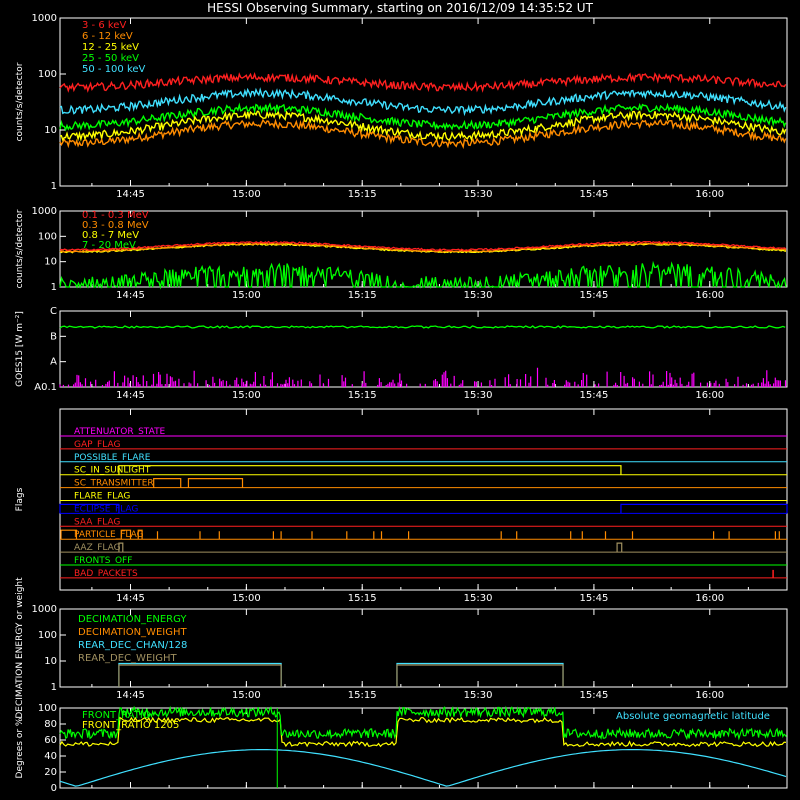 This screenshot has height=800, width=800. Describe the element at coordinates (50, 772) in the screenshot. I see `y-tick-label: 20` at that location.